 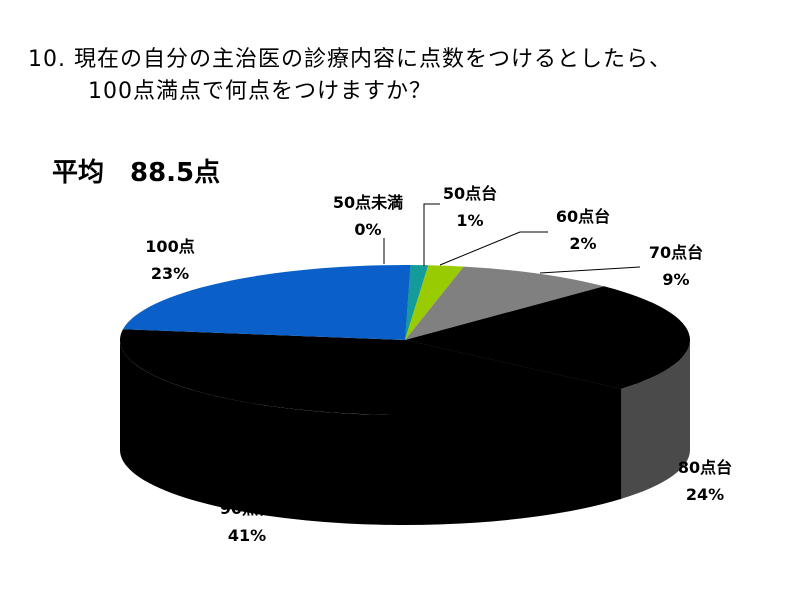 What do you see at coordinates (170, 273) in the screenshot?
I see `slice-percent-label-6: 23%` at bounding box center [170, 273].